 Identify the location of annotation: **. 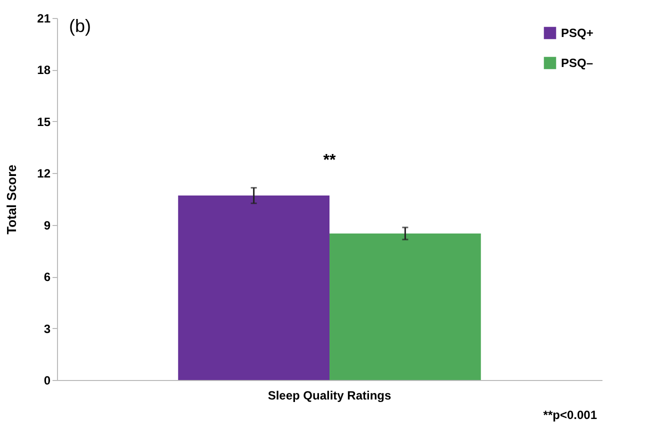
(329, 160).